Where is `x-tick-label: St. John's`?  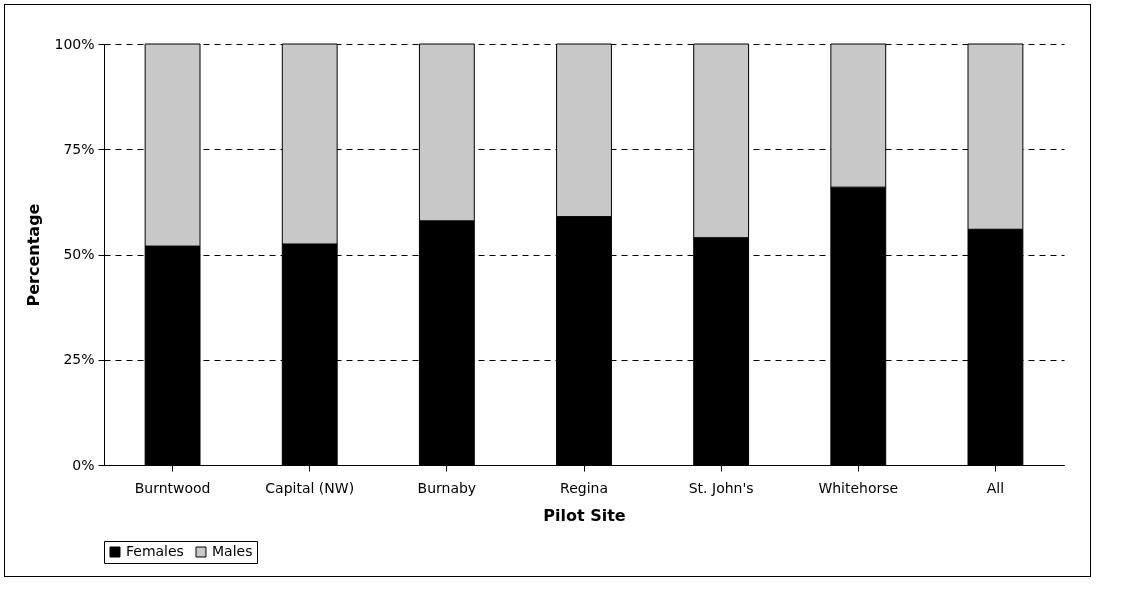
x-tick-label: St. John's is located at coordinates (721, 487).